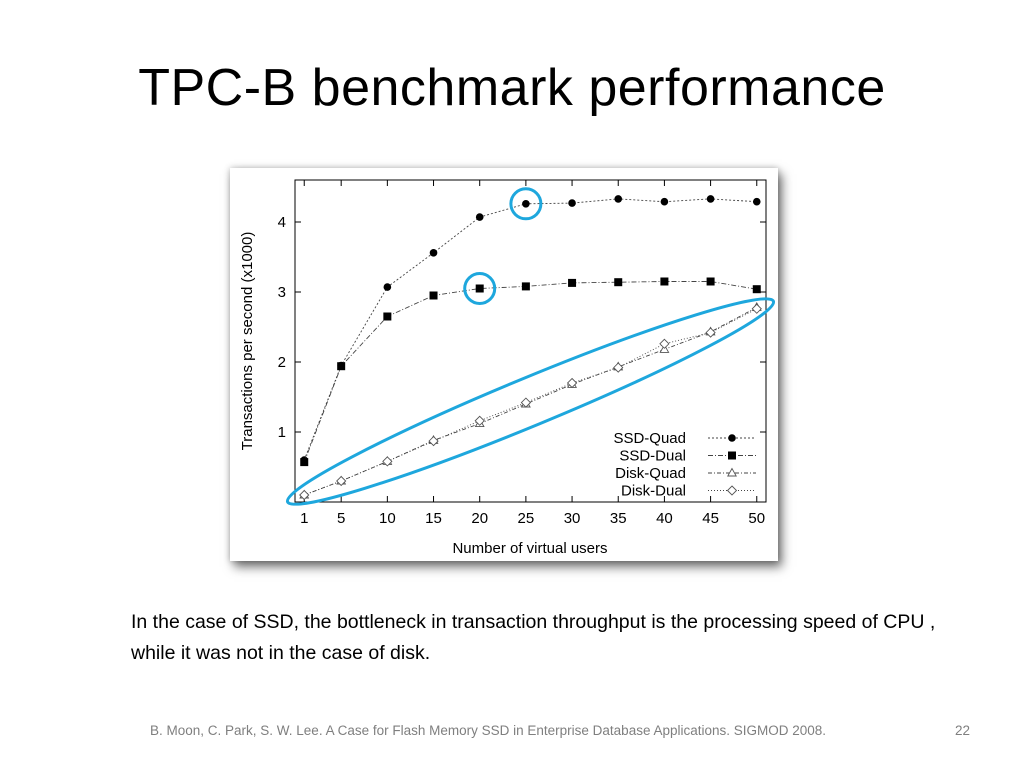 This screenshot has height=768, width=1024. I want to click on x-tick-label: 20, so click(479, 518).